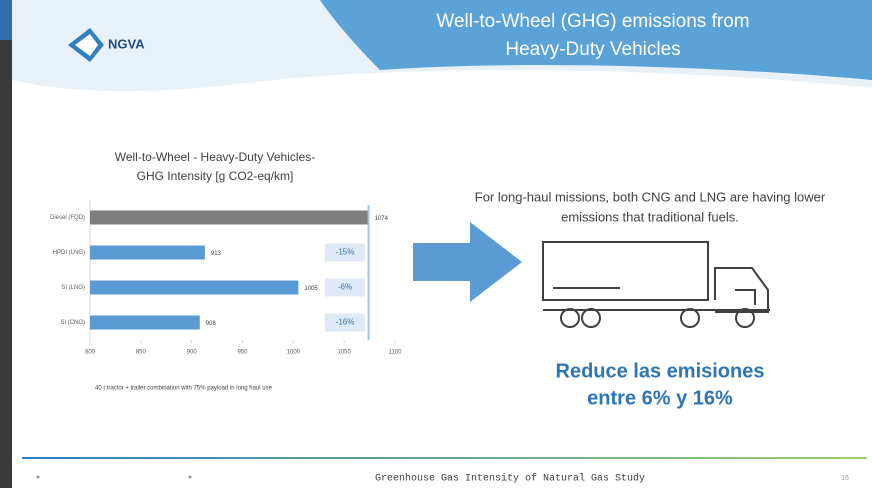 Image resolution: width=872 pixels, height=488 pixels. Describe the element at coordinates (650, 216) in the screenshot. I see `message: emissions that traditional fuels.` at that location.